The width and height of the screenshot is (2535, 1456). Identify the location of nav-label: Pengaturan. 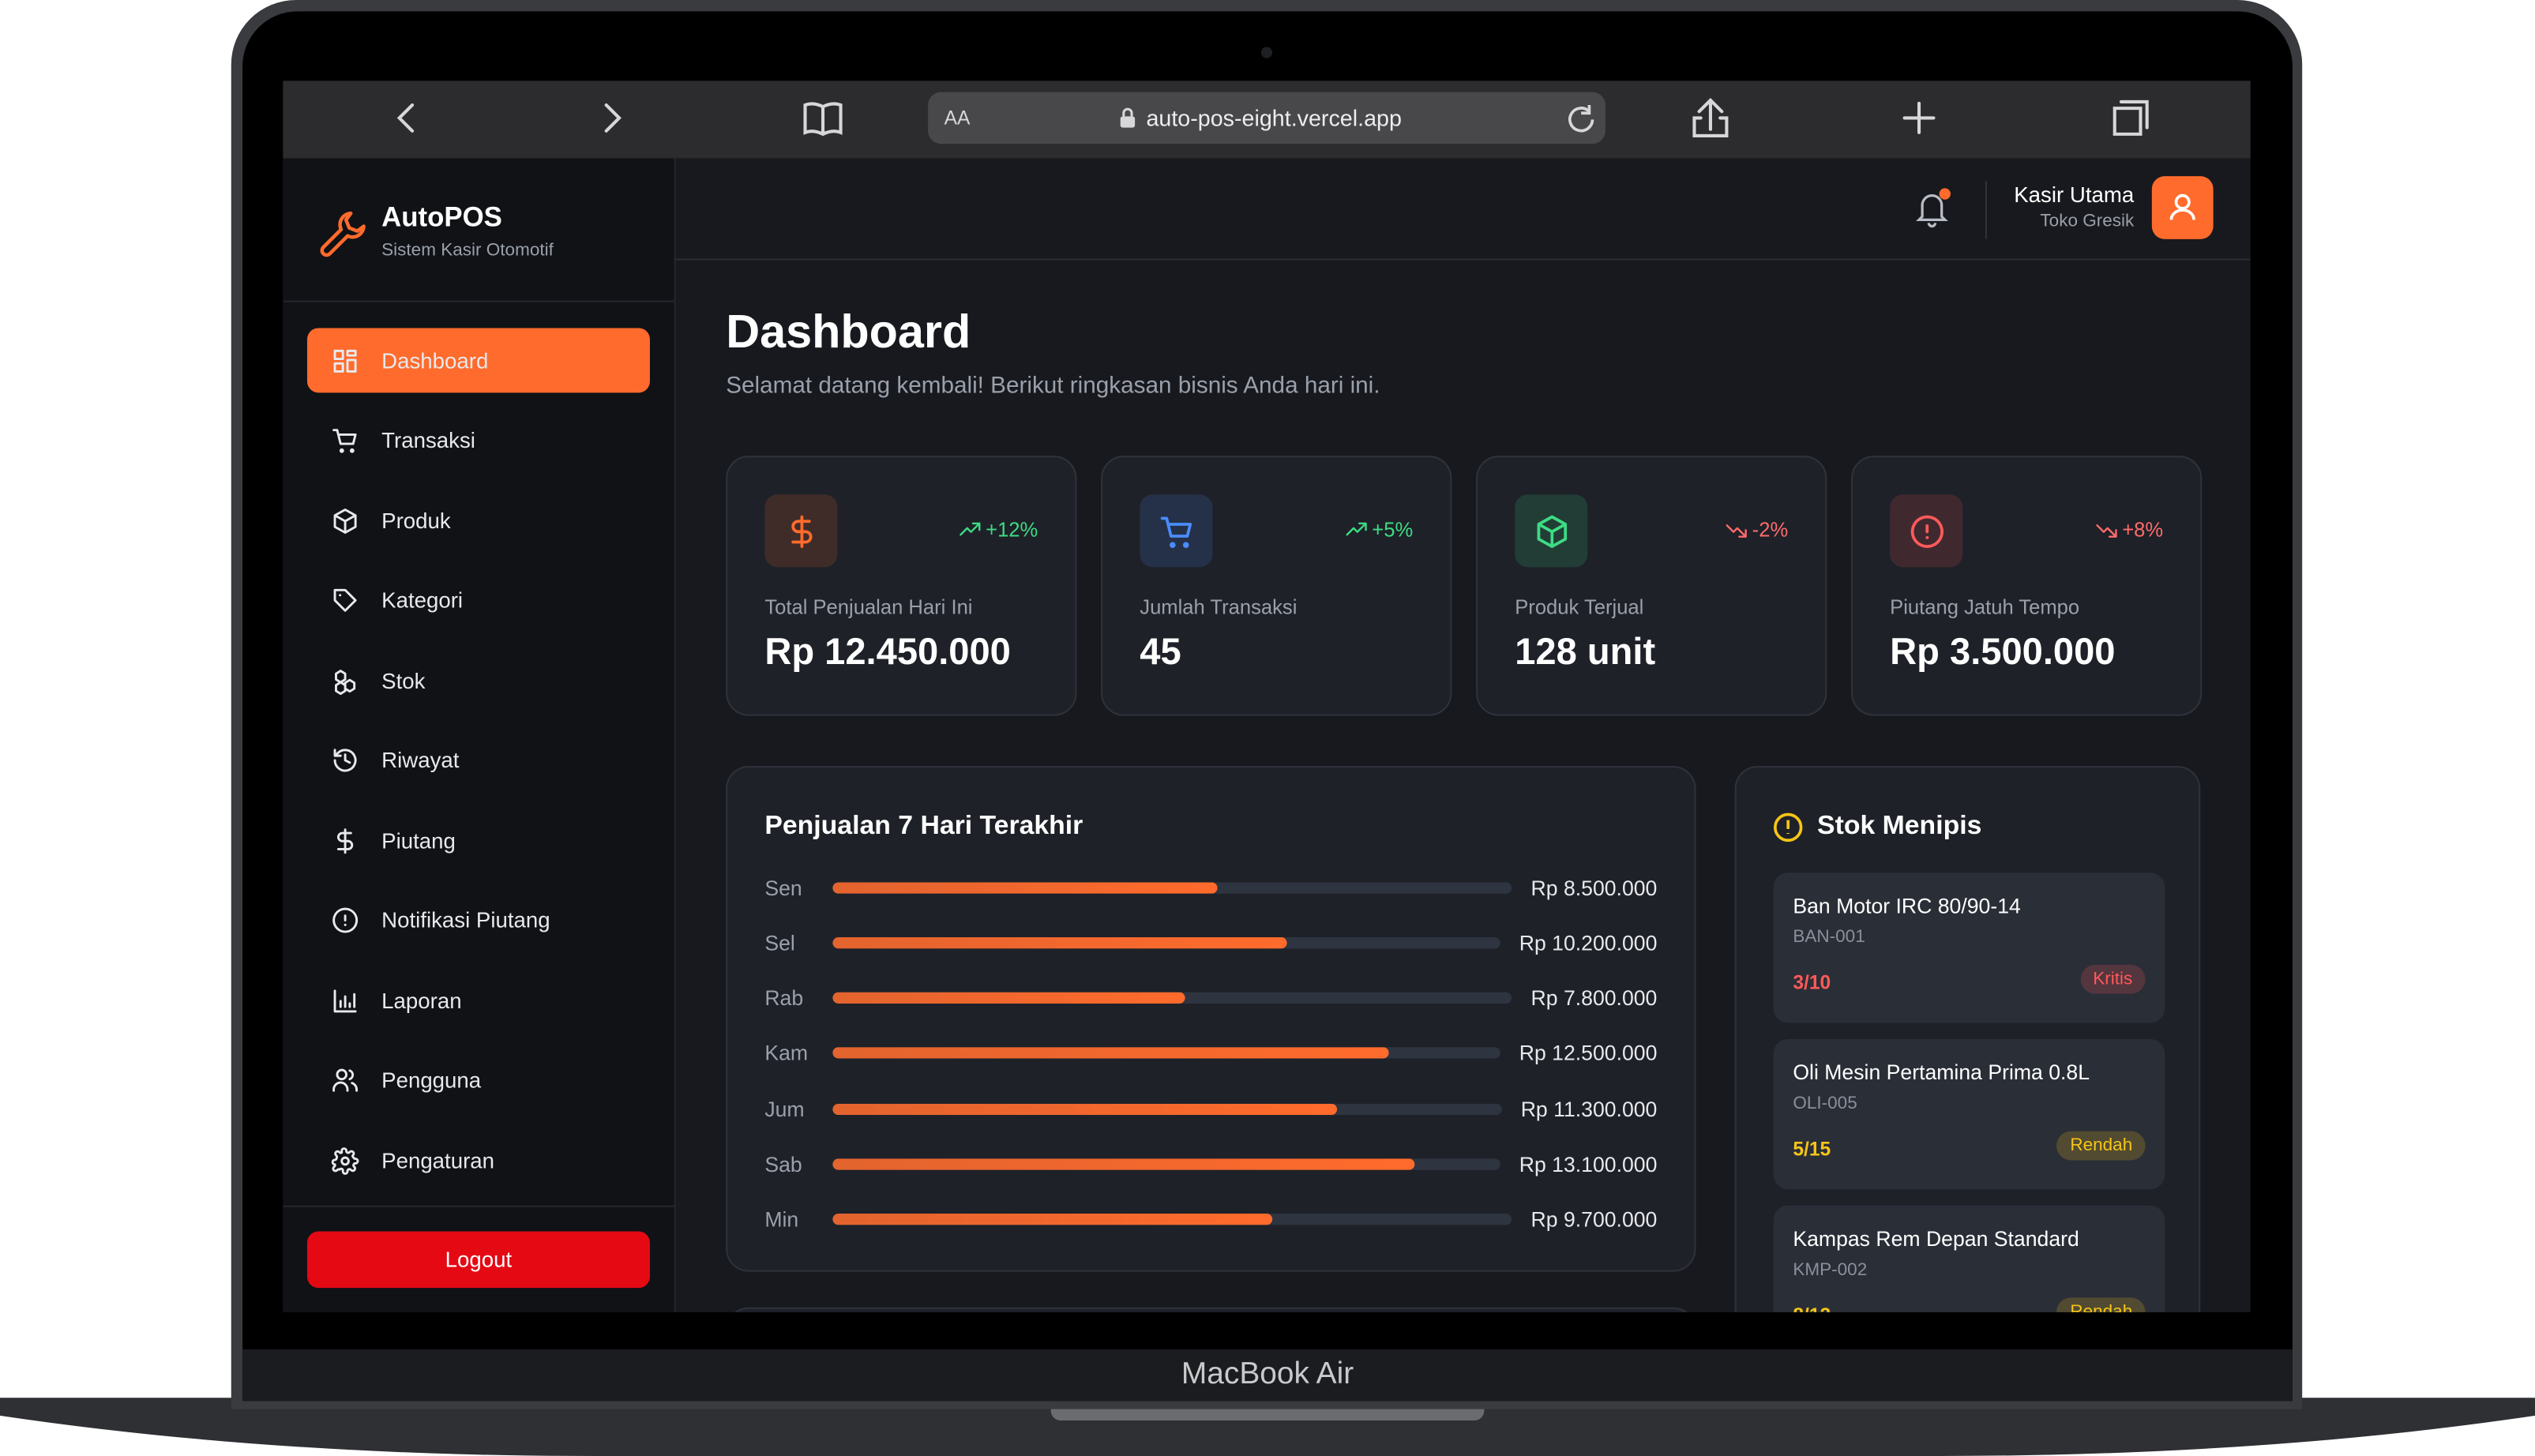
(438, 1160).